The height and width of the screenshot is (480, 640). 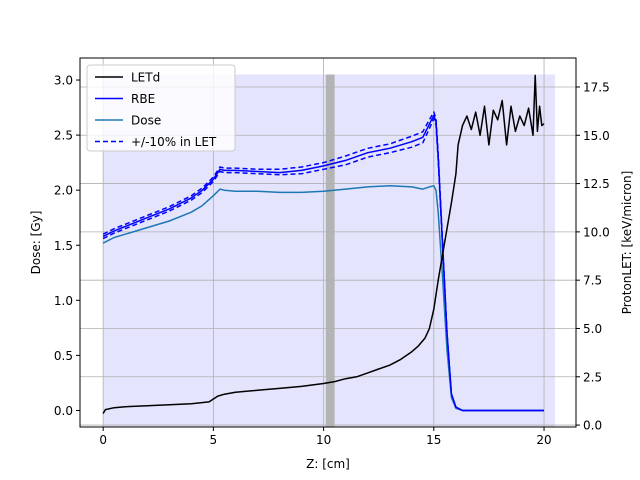 I want to click on legend: LETd RBE Dose +/-10% in LET, so click(x=161, y=108).